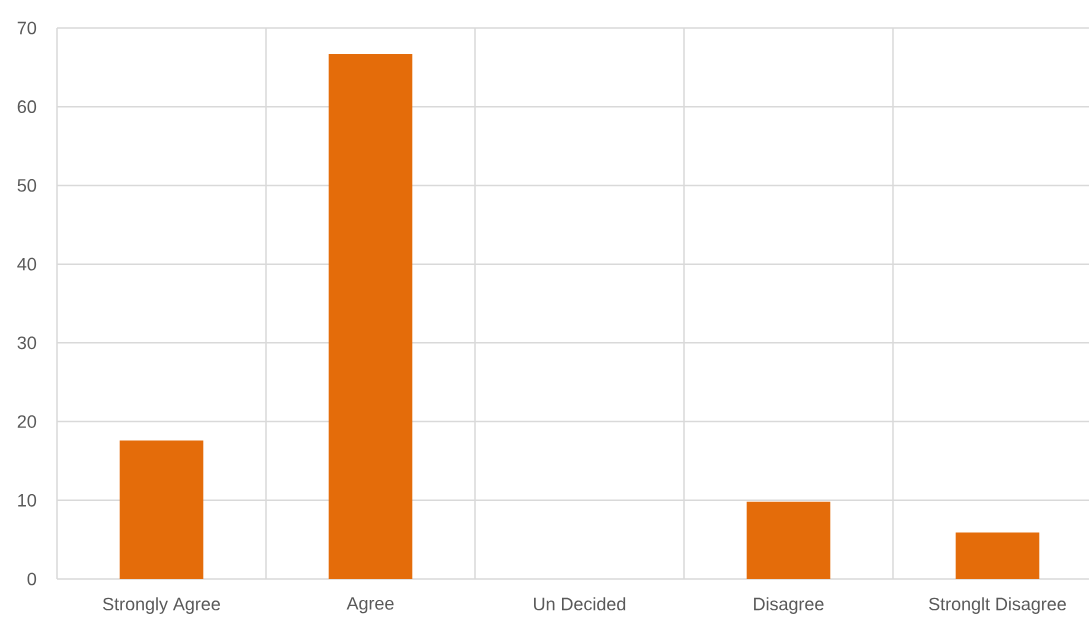 Image resolution: width=1089 pixels, height=621 pixels. Describe the element at coordinates (27, 107) in the screenshot. I see `y-tick-label: 60` at that location.